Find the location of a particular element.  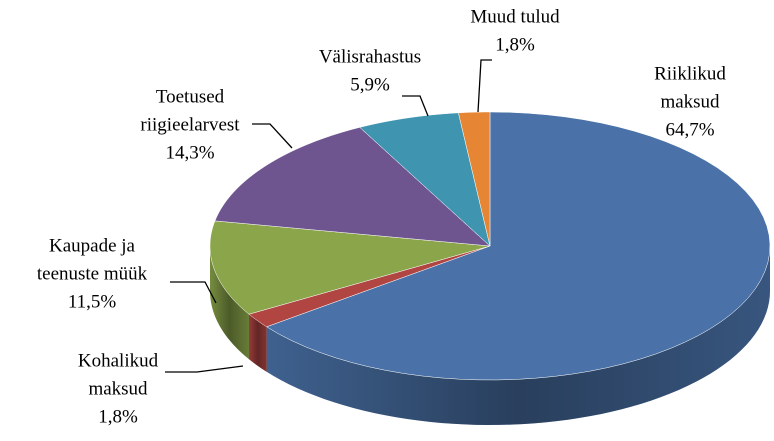

value-label: 64,7% is located at coordinates (689, 129).